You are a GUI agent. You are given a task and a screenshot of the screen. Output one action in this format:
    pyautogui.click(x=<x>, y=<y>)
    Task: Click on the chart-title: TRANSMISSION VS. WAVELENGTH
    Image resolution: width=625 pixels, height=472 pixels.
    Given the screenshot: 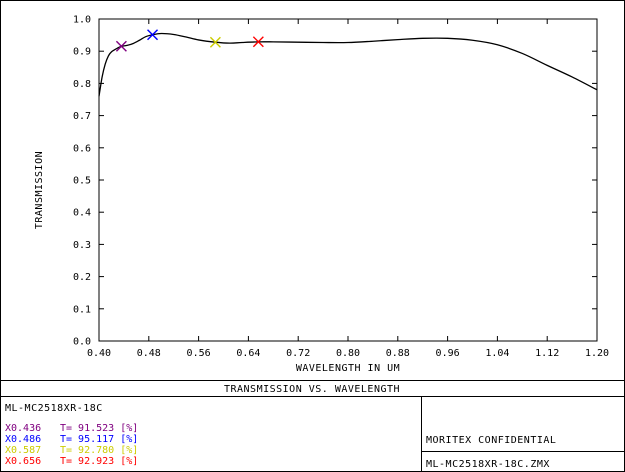 What is the action you would take?
    pyautogui.click(x=312, y=389)
    